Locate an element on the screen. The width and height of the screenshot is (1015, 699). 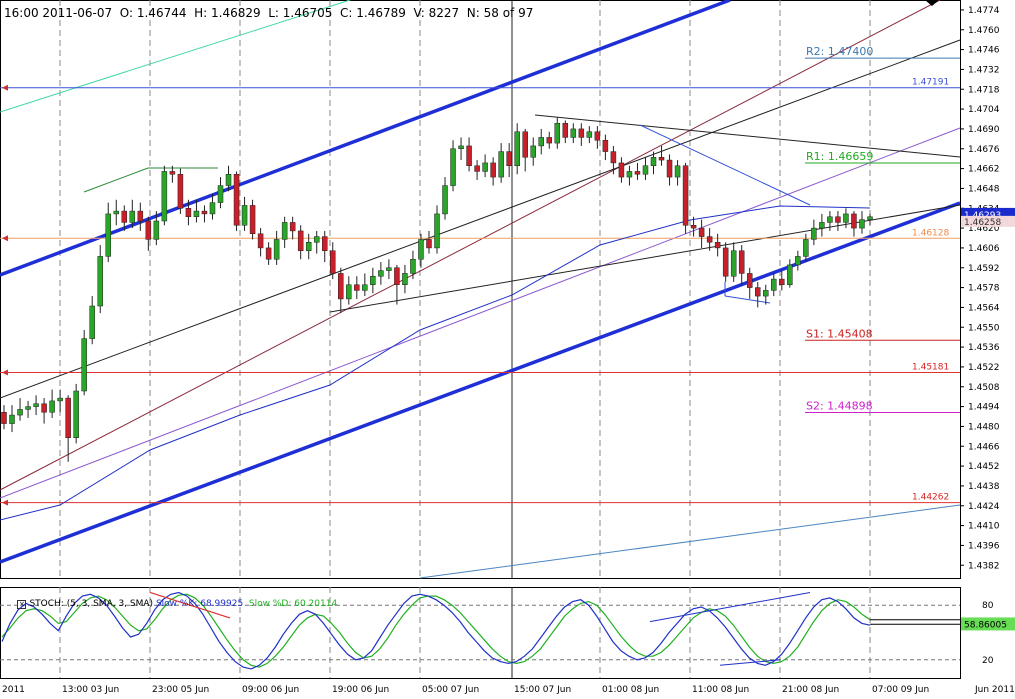
stochastic-panel: 80 20 58.86005 is located at coordinates (507, 630).